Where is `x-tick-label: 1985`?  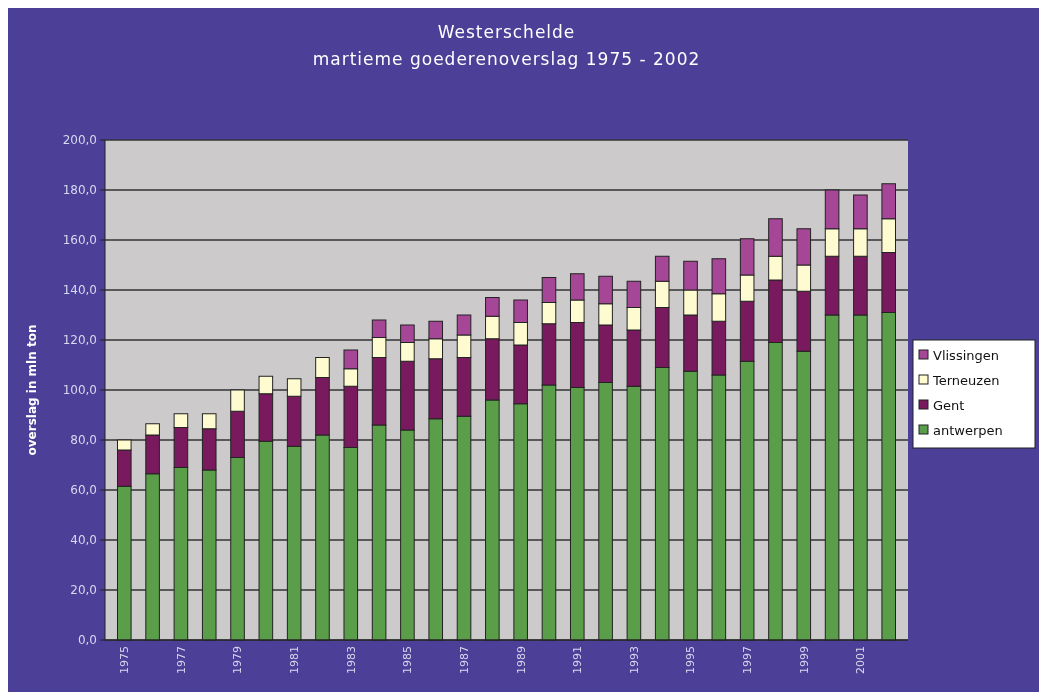 x-tick-label: 1985 is located at coordinates (408, 660).